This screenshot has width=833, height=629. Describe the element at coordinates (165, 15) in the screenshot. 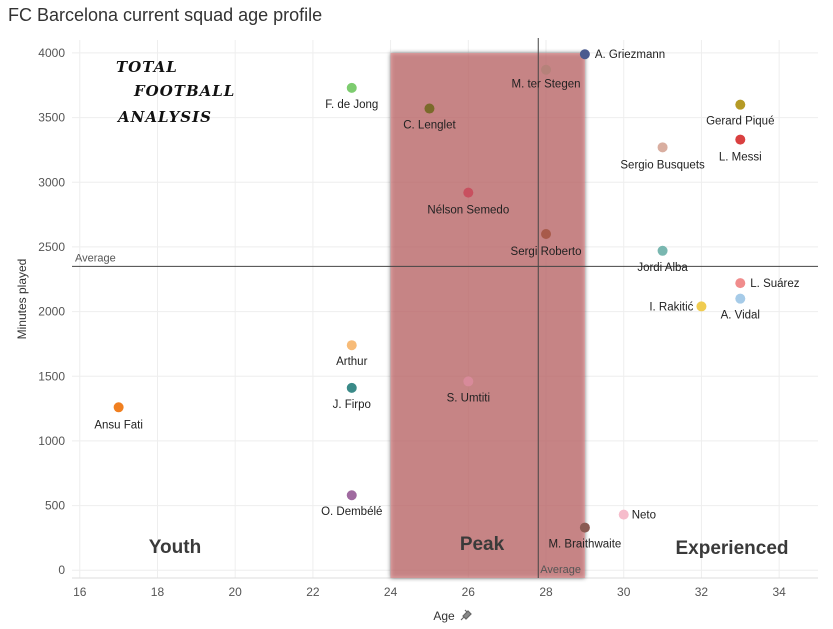

I see `chart-title: FC Barcelona current squad age profile` at that location.